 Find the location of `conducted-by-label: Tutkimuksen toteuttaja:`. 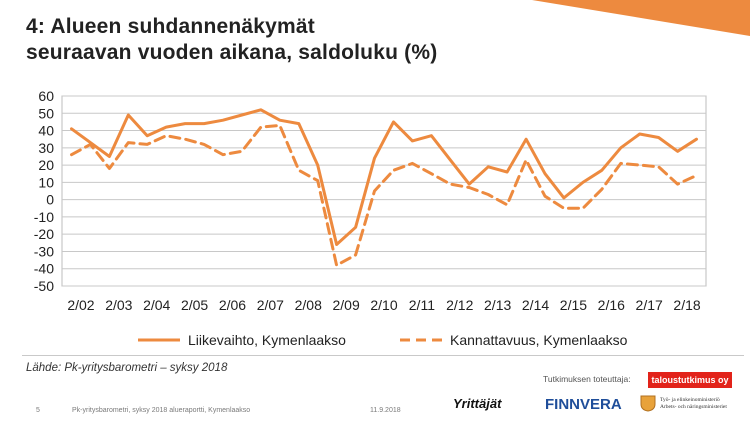

conducted-by-label: Tutkimuksen toteuttaja: is located at coordinates (587, 379).